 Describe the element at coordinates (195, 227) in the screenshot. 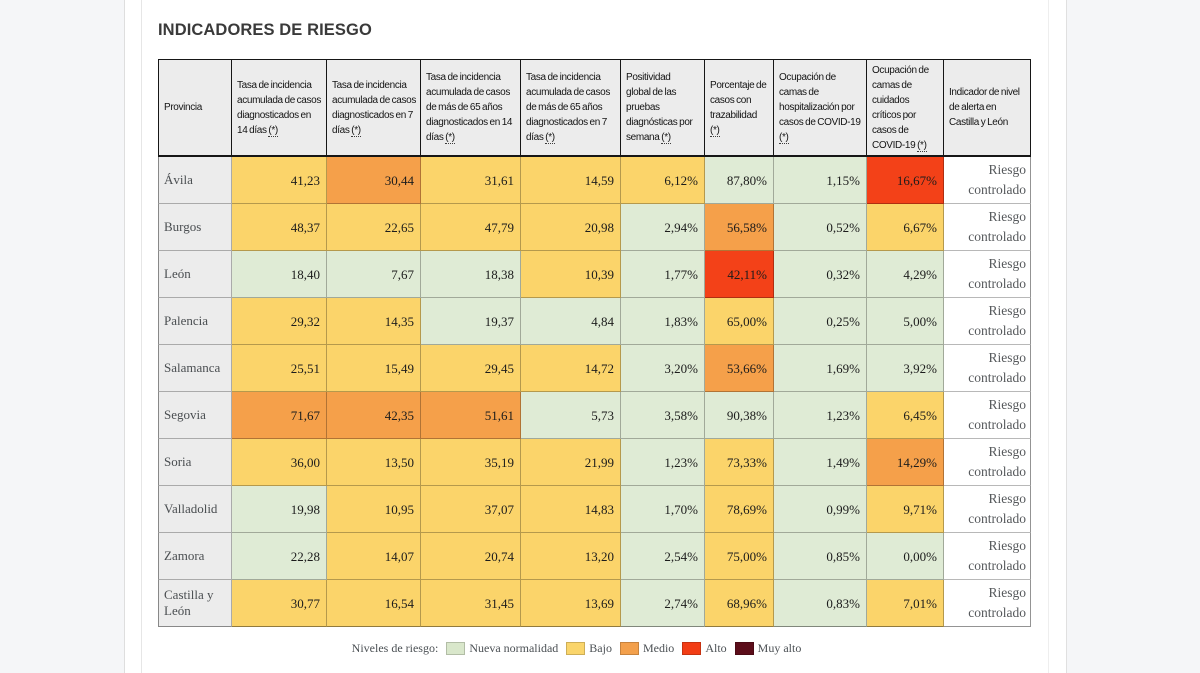

I see `province-name: Burgos` at that location.